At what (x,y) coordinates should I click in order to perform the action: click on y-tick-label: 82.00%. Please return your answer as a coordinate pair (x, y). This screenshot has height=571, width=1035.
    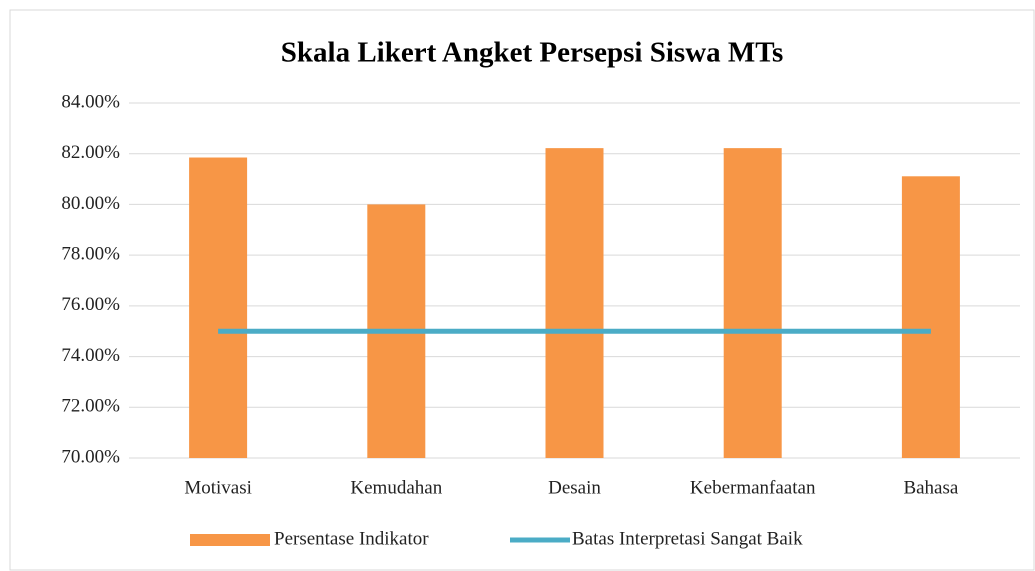
    Looking at the image, I should click on (90, 152).